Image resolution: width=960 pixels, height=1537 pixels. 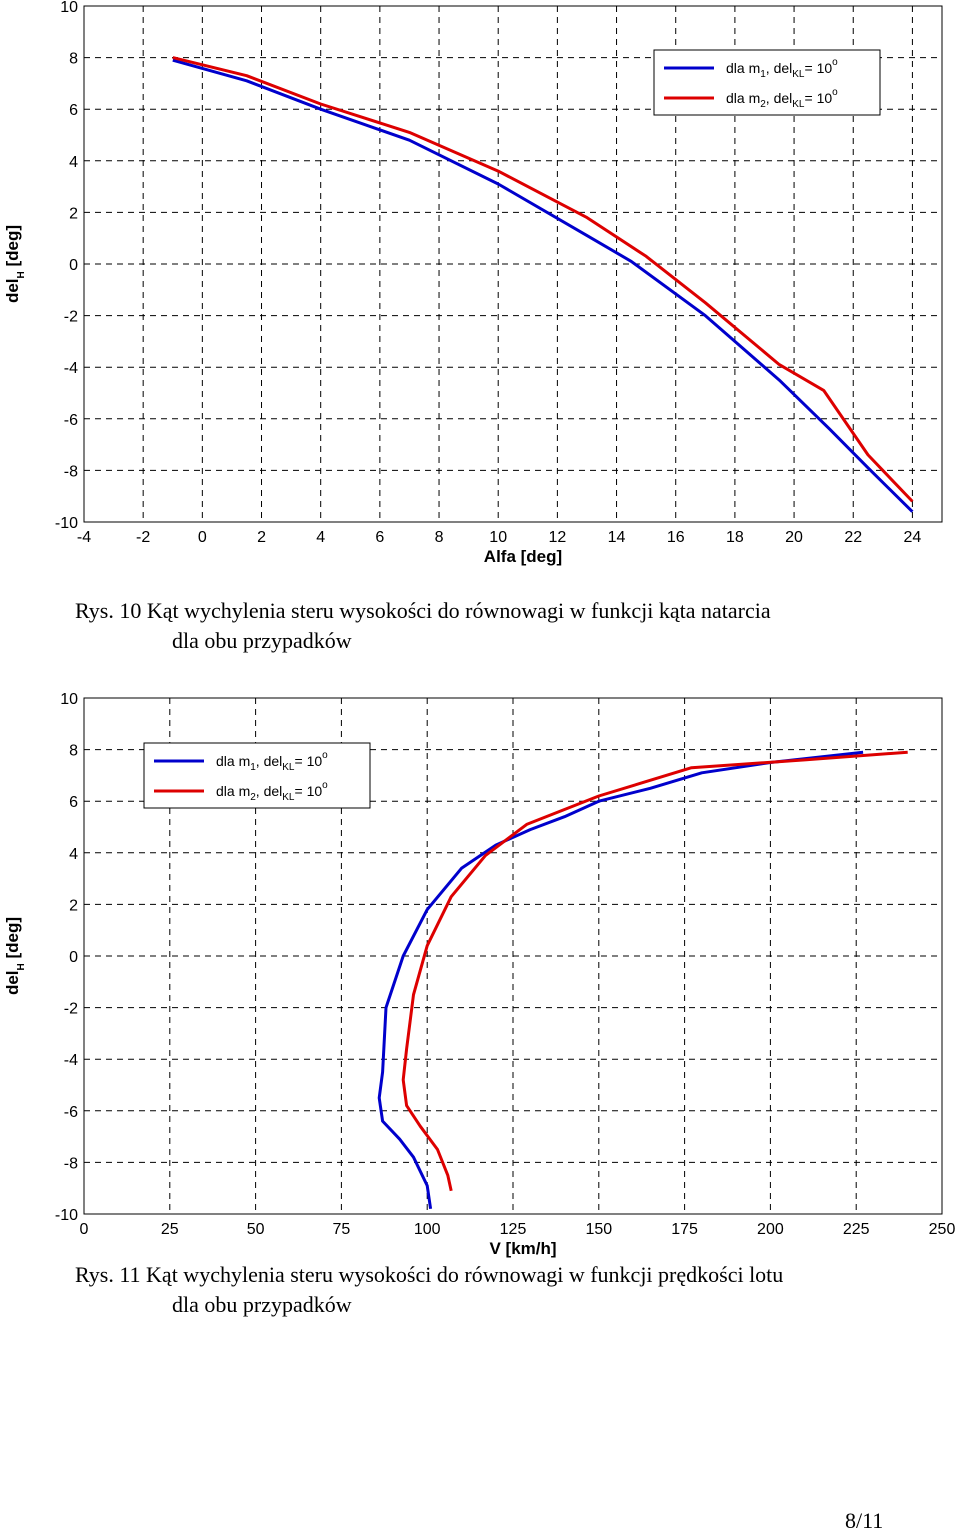 What do you see at coordinates (427, 1229) in the screenshot?
I see `x-tick-label: 100` at bounding box center [427, 1229].